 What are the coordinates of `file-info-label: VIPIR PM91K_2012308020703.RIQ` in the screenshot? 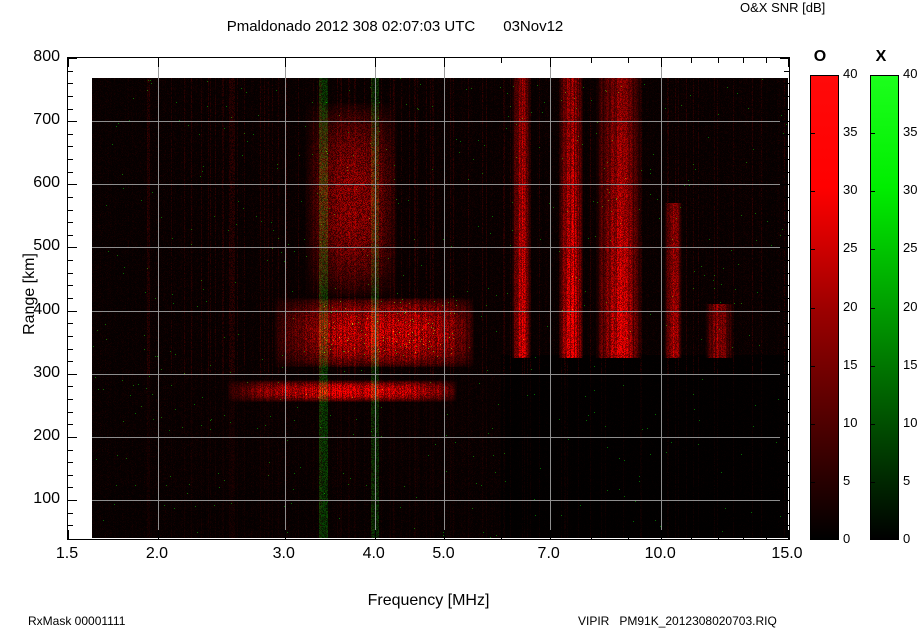 It's located at (677, 621).